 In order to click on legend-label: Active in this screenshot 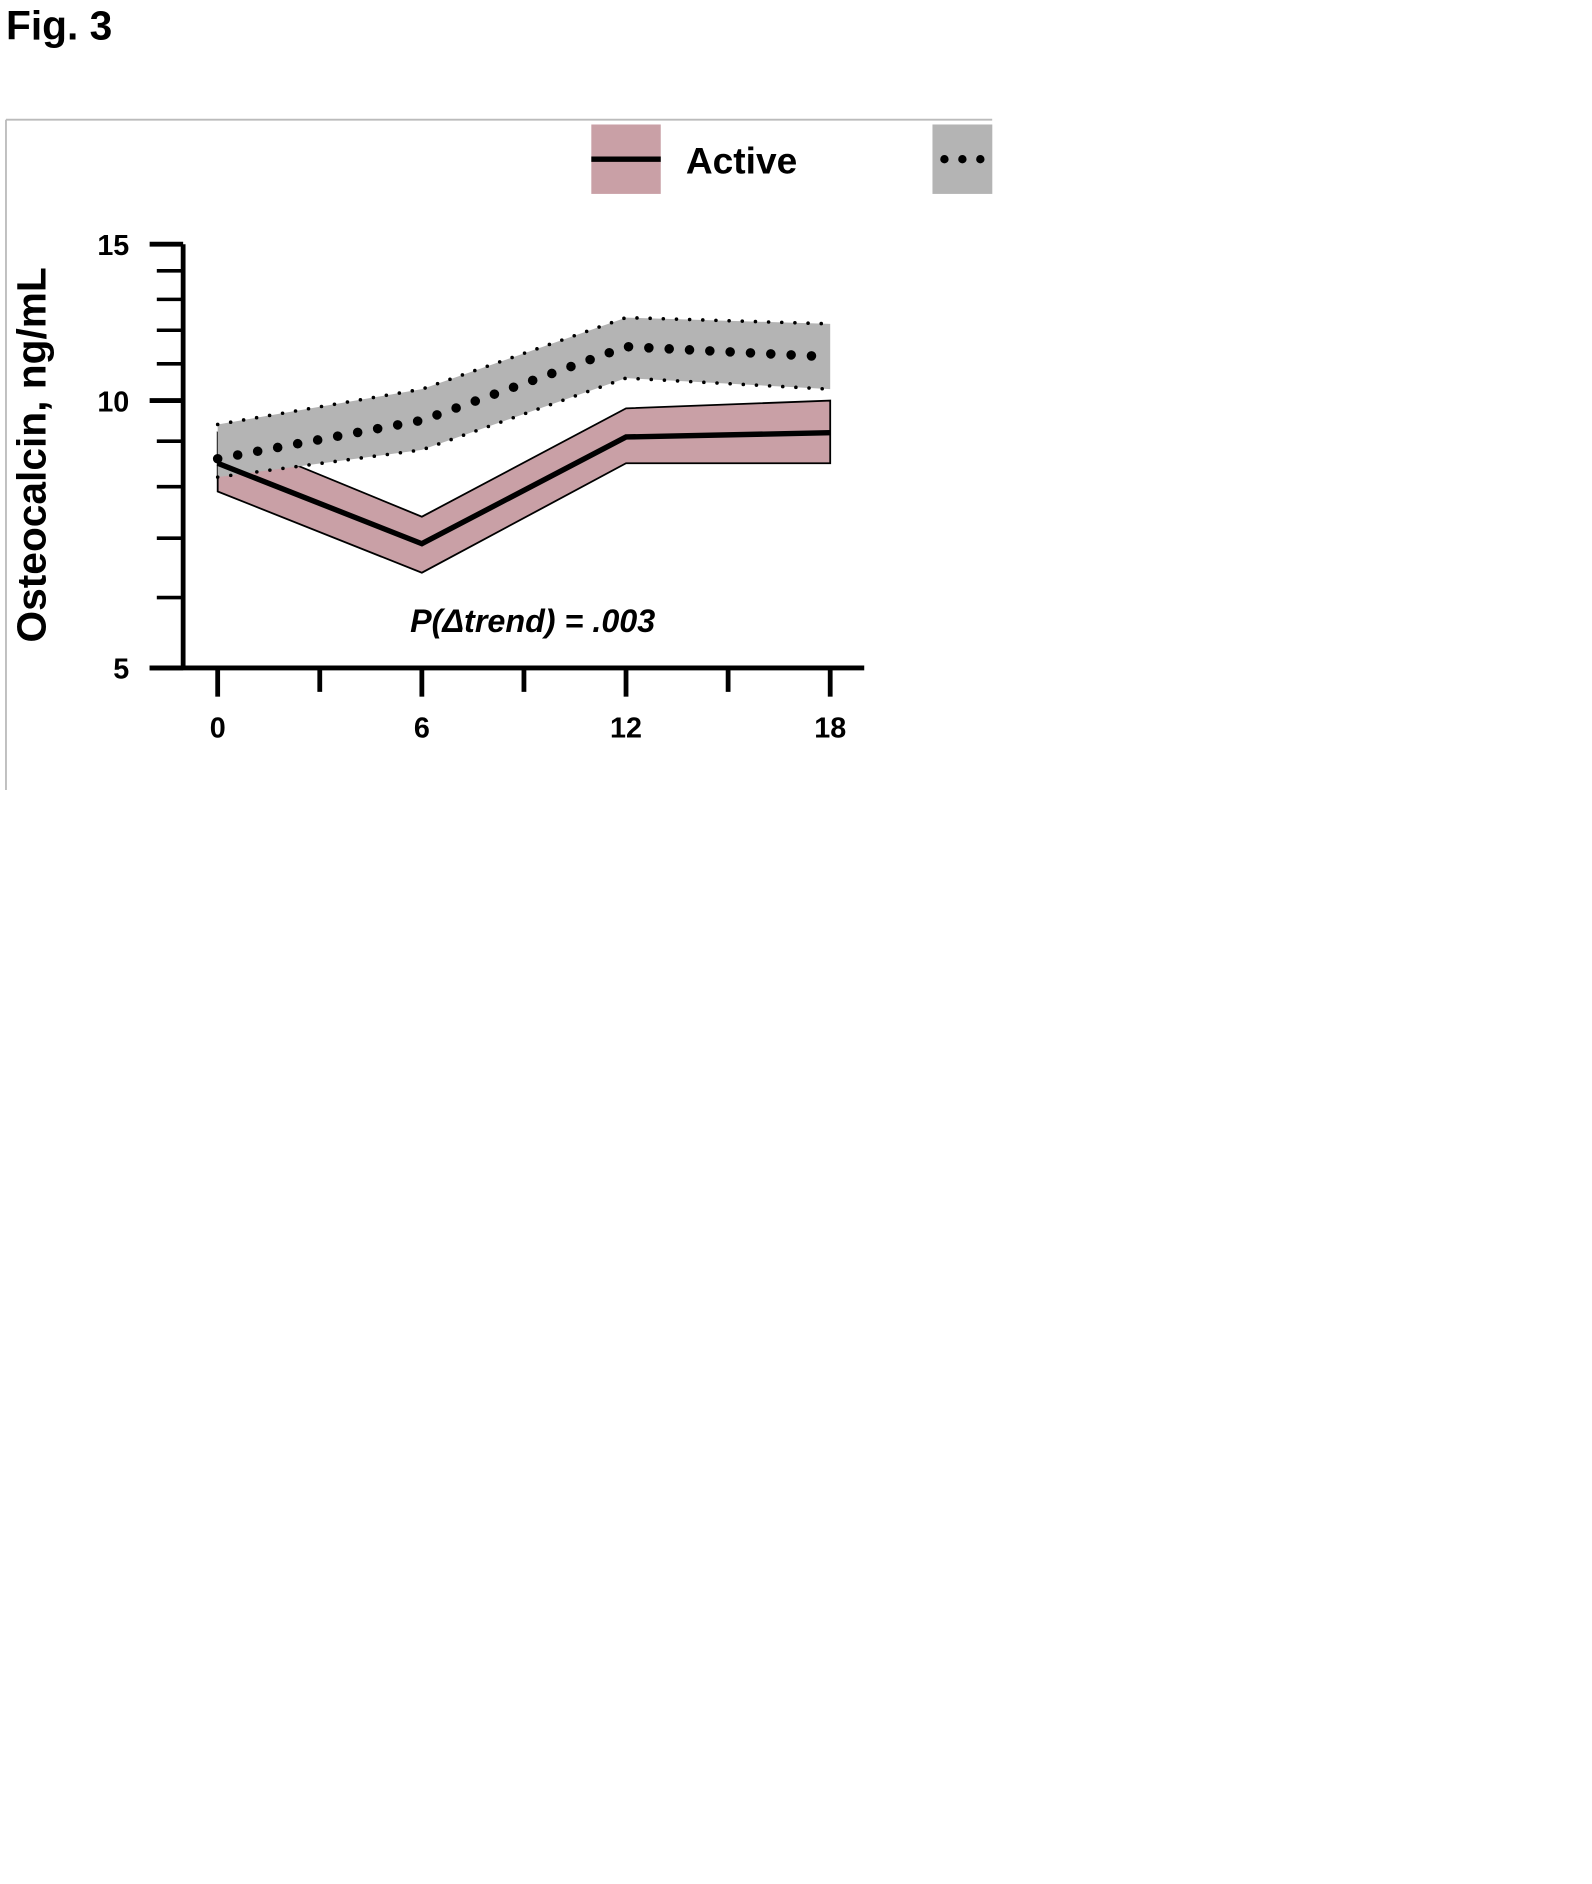, I will do `click(741, 161)`.